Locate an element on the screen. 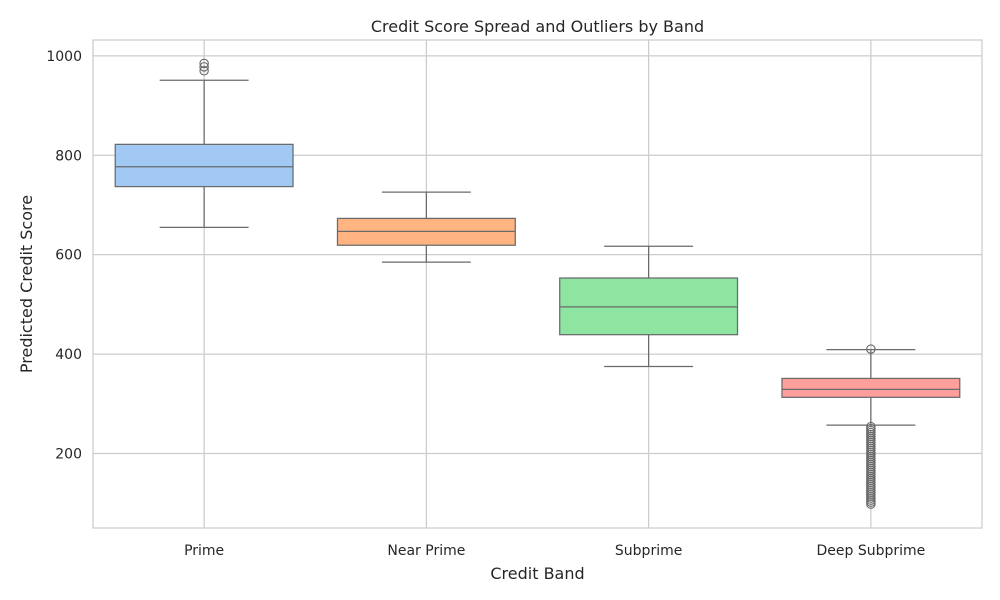 Image resolution: width=1000 pixels, height=600 pixels. y-tick-label: 600 is located at coordinates (68, 256).